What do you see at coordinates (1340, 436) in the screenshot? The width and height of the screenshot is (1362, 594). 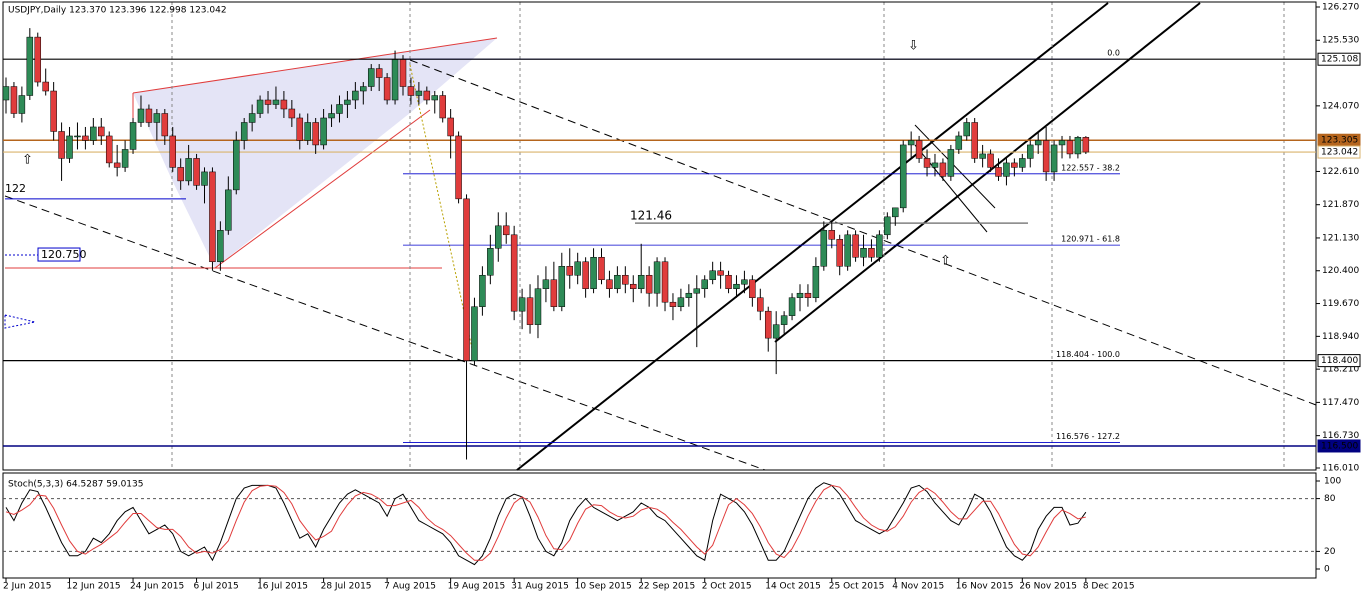 I see `y-tick-label: 116.730` at bounding box center [1340, 436].